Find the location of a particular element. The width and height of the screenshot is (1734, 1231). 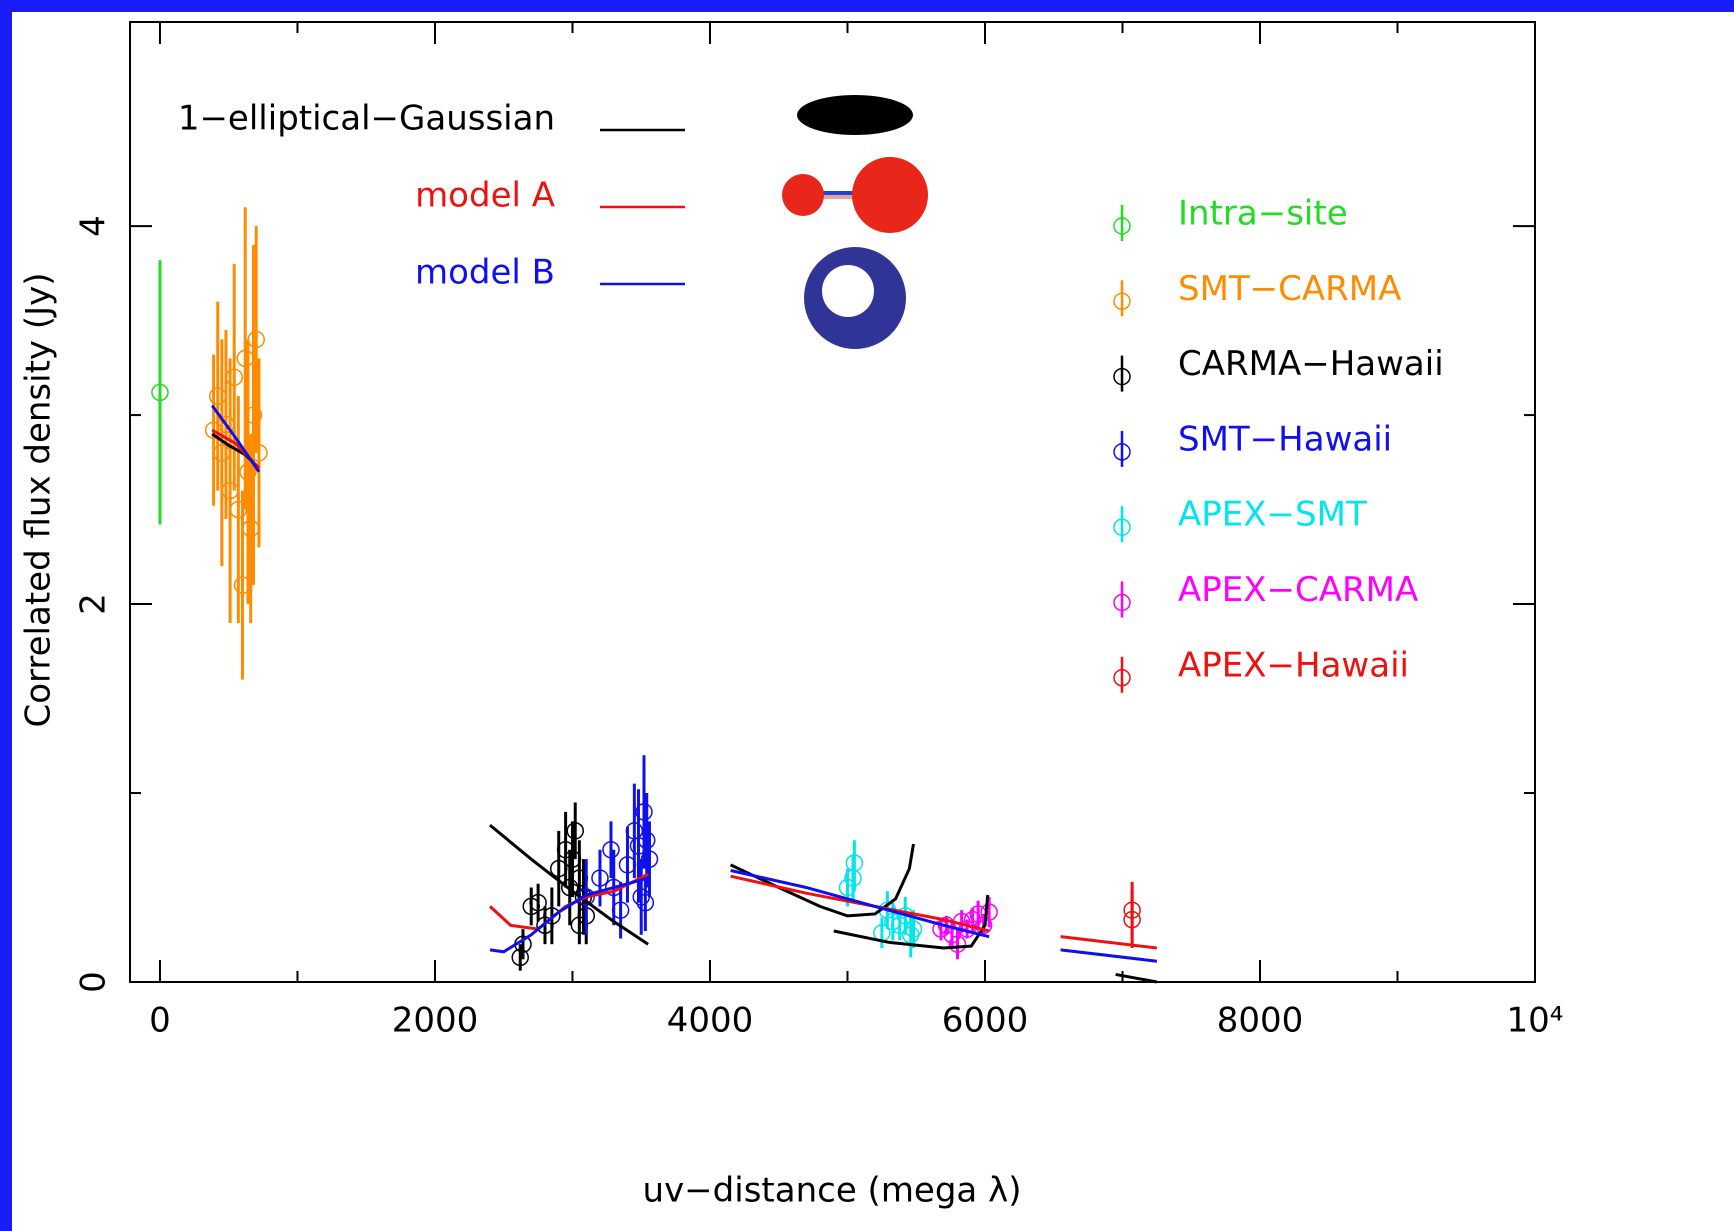

legend-label: Intra−site is located at coordinates (1263, 214).